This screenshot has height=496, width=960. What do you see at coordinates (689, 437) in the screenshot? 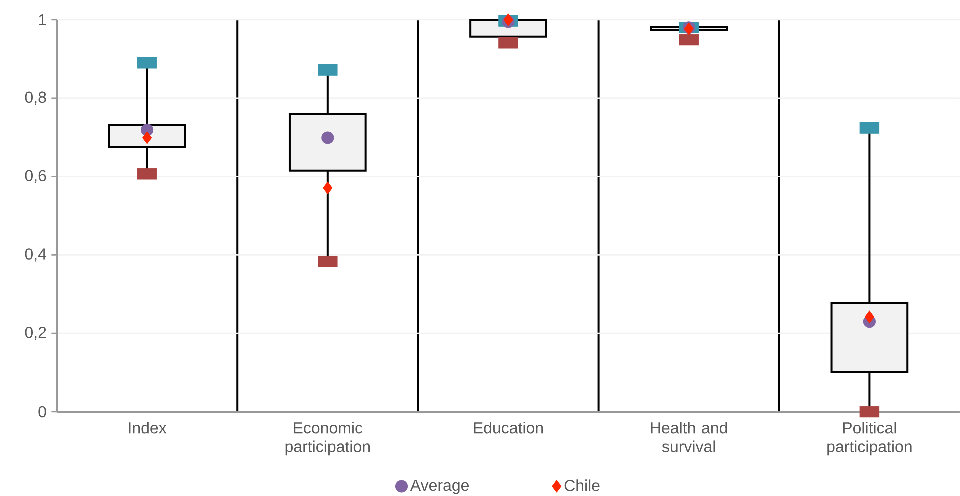
I see `x-tick-label: Health and survival` at bounding box center [689, 437].